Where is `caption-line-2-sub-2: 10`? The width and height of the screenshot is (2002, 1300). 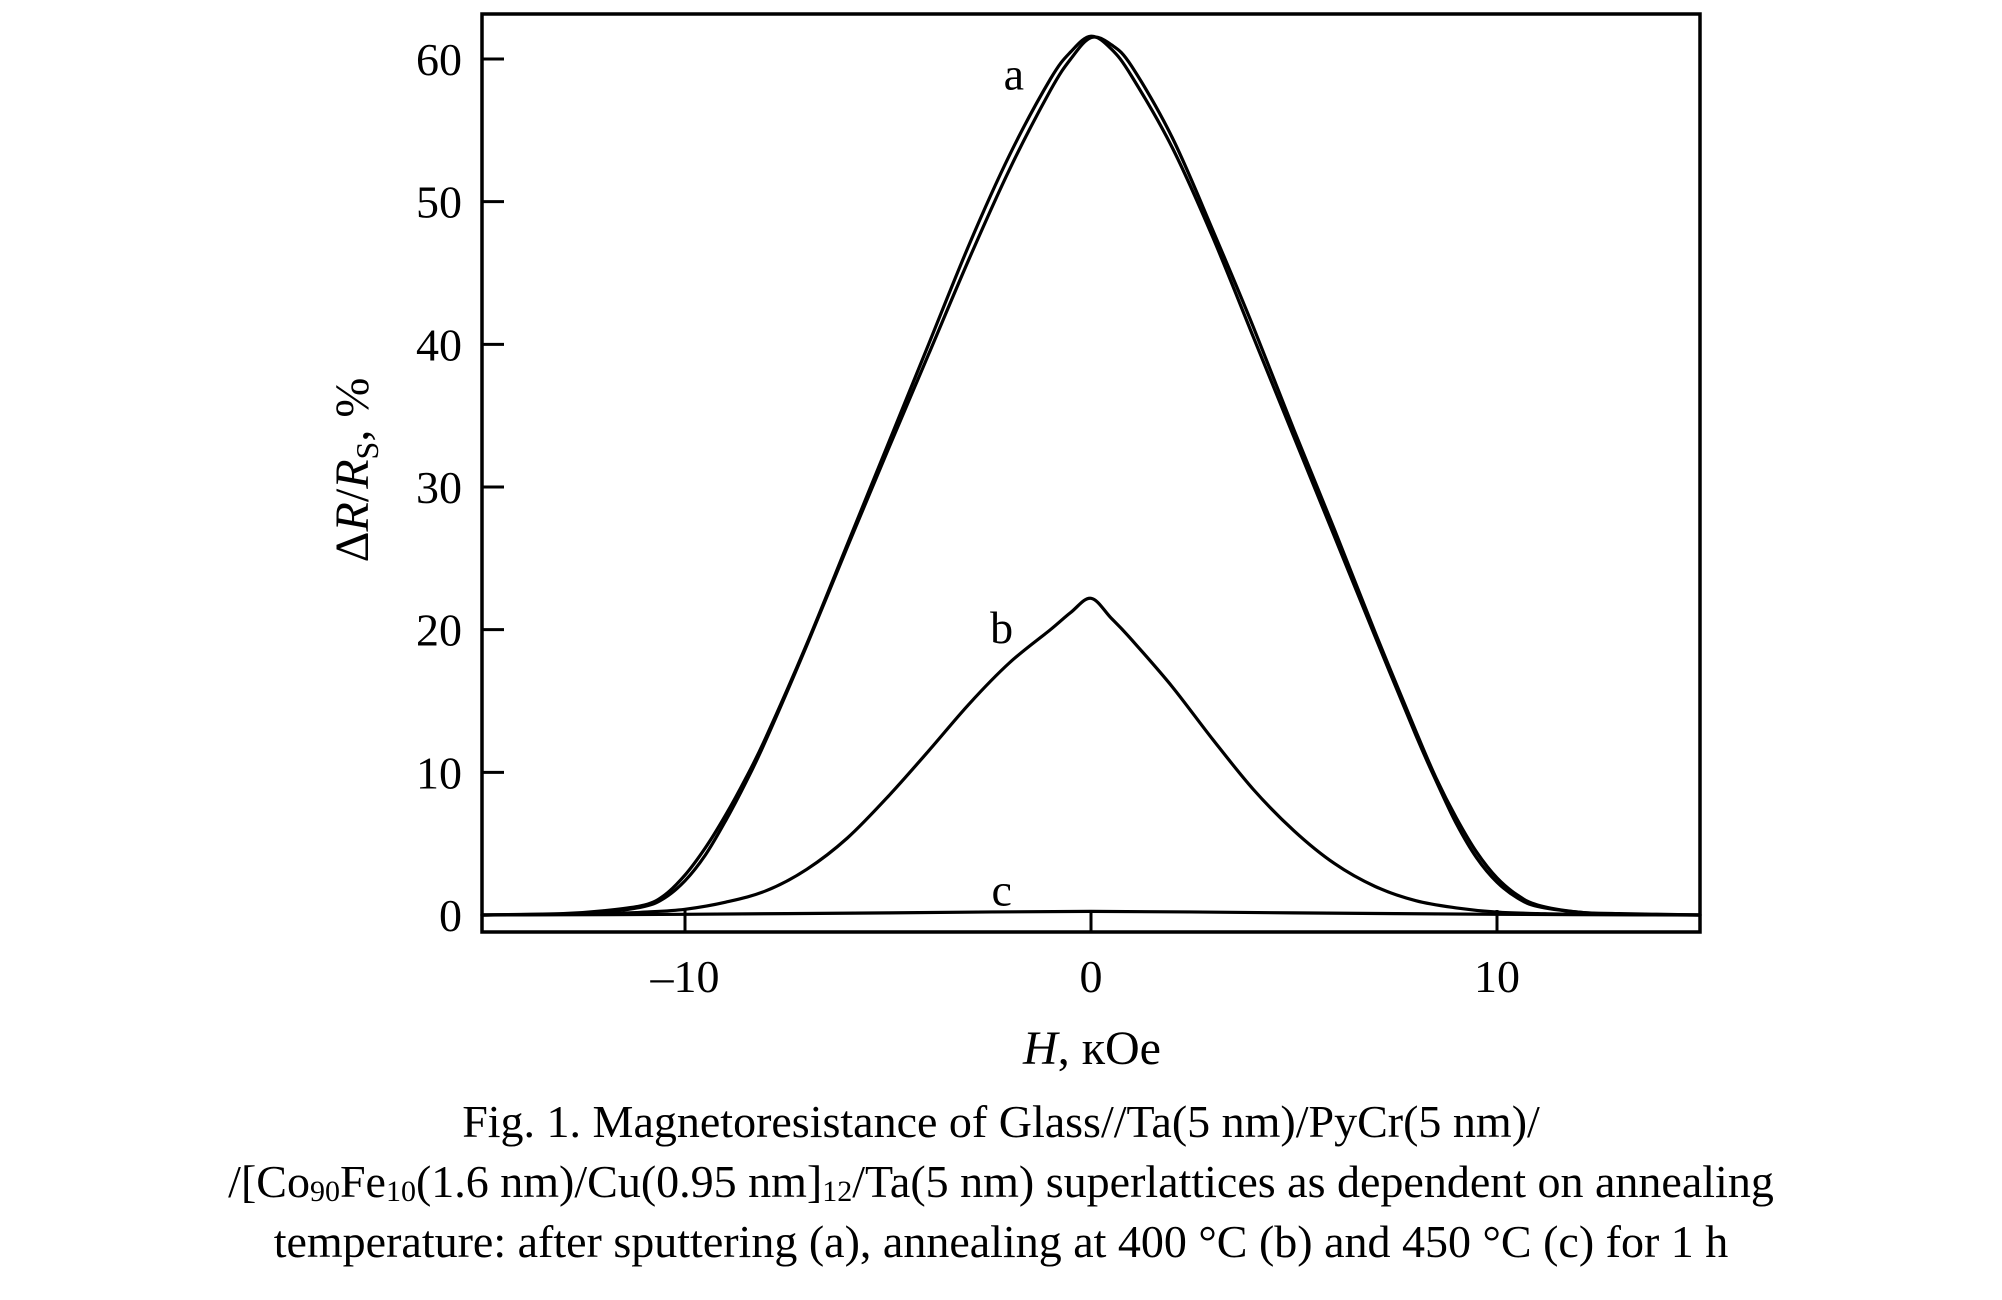
caption-line-2-sub-2: 10 is located at coordinates (400, 1191).